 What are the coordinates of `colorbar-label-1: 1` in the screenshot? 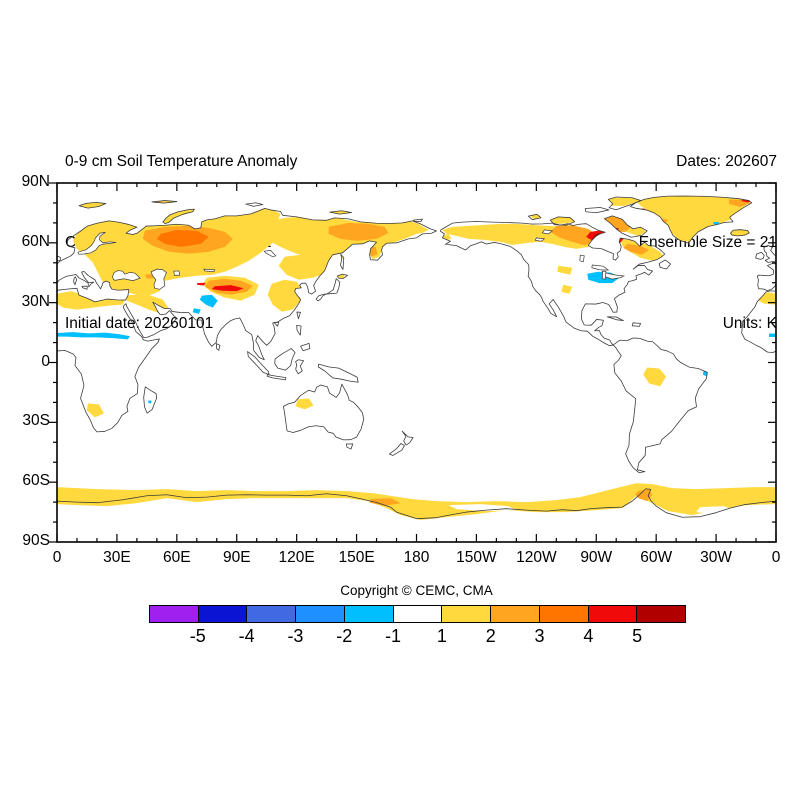 It's located at (441, 636).